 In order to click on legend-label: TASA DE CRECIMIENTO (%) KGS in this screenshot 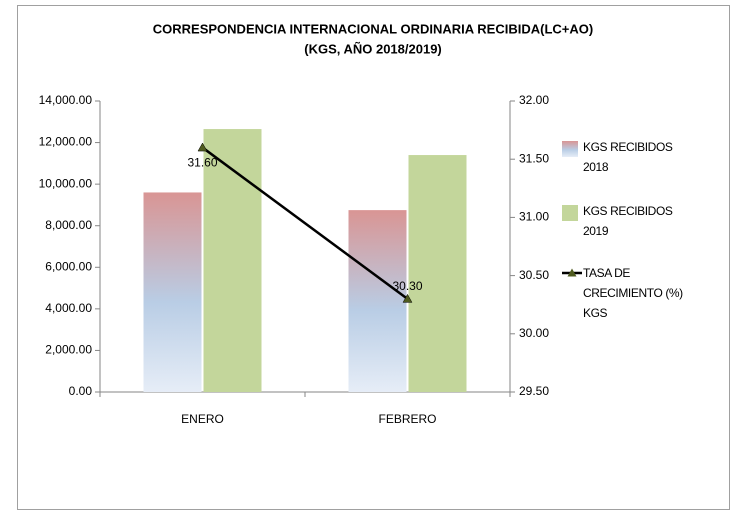, I will do `click(633, 293)`.